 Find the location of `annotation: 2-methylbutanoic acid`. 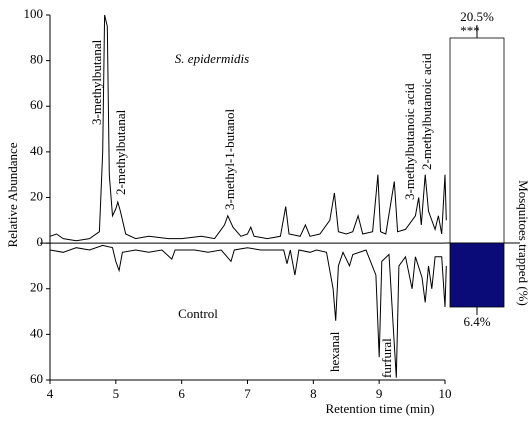

annotation: 2-methylbutanoic acid is located at coordinates (426, 111).